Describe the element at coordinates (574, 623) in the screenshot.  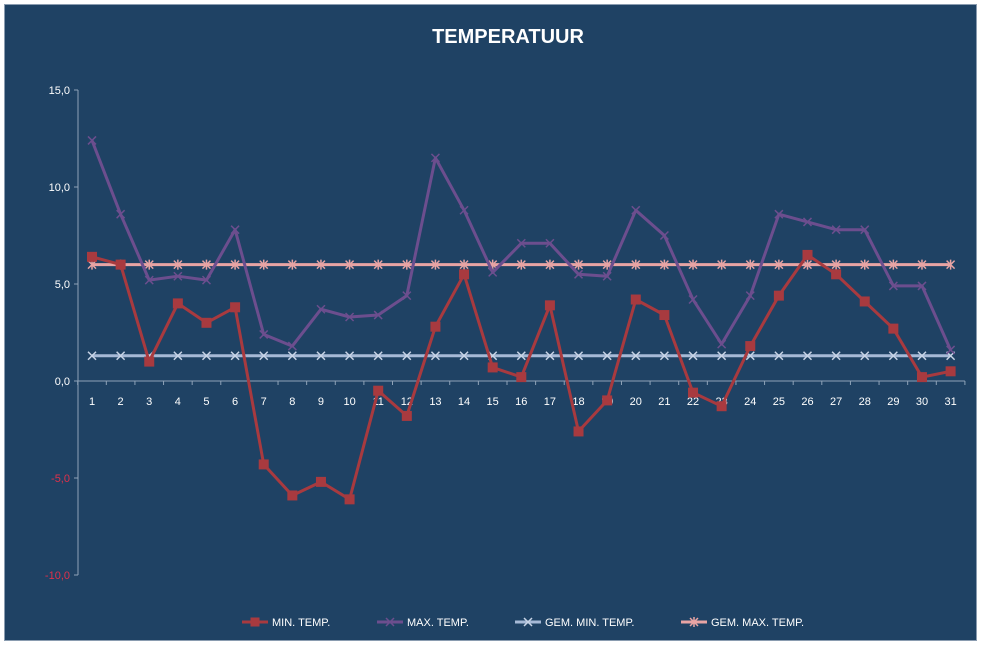
I see `legend-item: GEM. MIN. TEMP.` at that location.